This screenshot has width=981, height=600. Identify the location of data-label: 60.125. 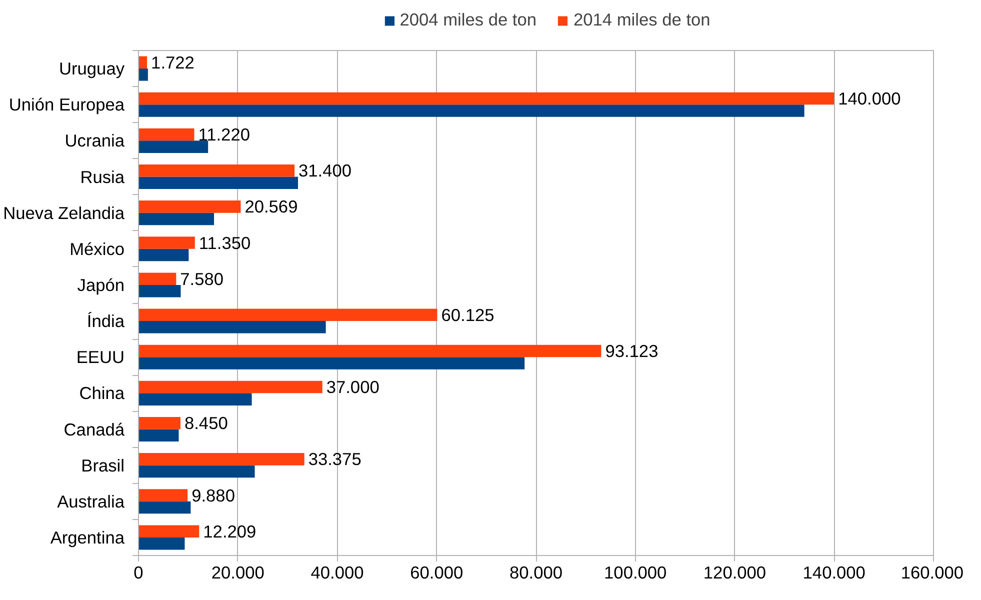
(467, 314).